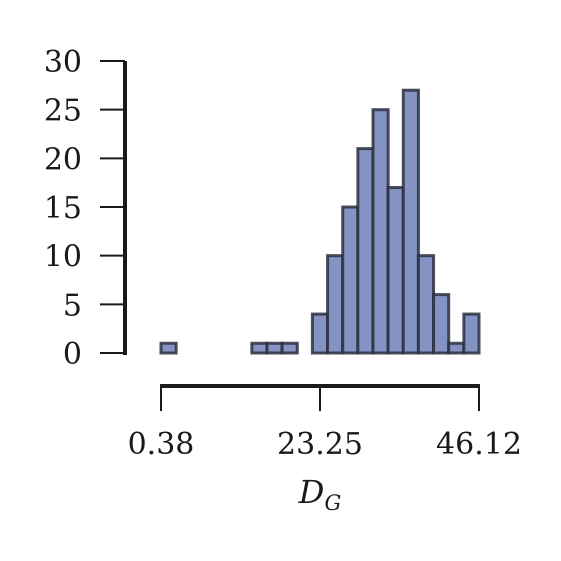 The image size is (561, 561). I want to click on x-tick-label: 23.25, so click(320, 444).